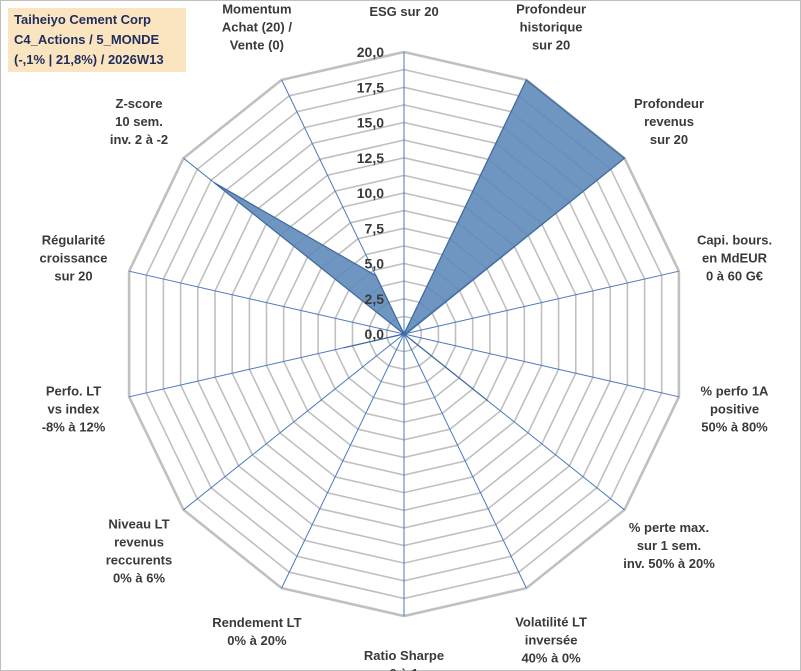 The height and width of the screenshot is (671, 801). What do you see at coordinates (256, 631) in the screenshot?
I see `axis-label: Rendement LT 0% à 20%` at bounding box center [256, 631].